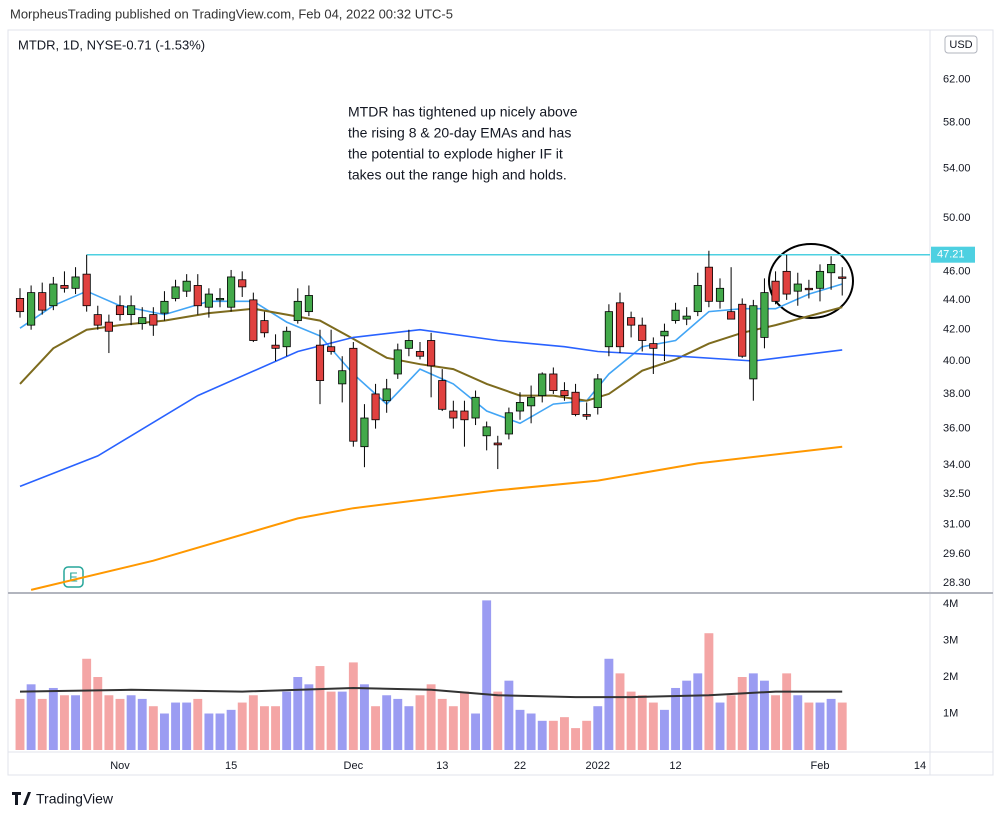 This screenshot has width=1001, height=823. What do you see at coordinates (354, 766) in the screenshot?
I see `x-tick-label: Dec` at bounding box center [354, 766].